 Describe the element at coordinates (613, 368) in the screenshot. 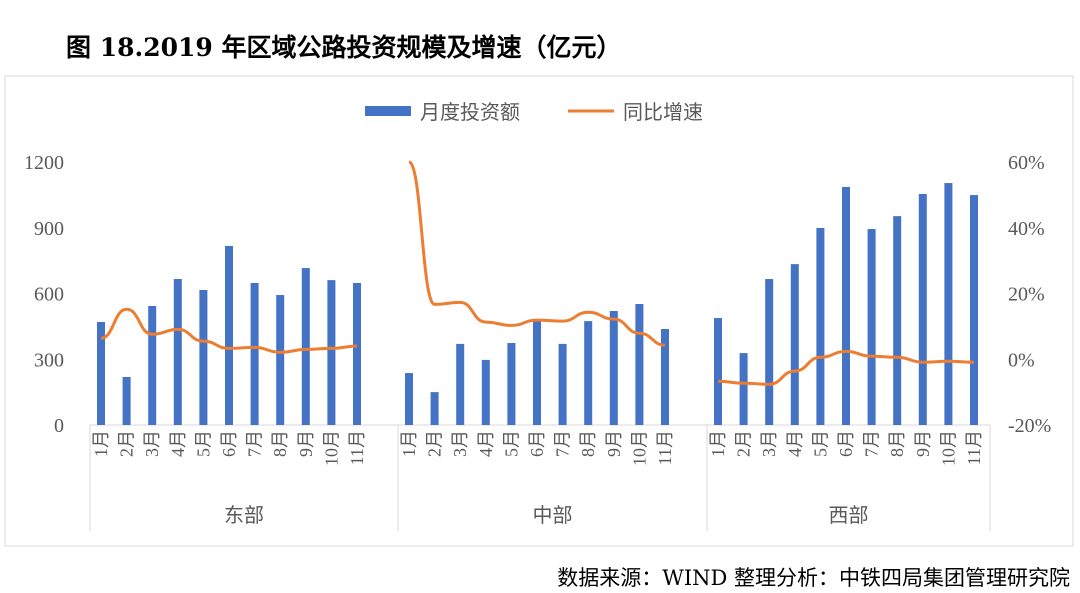

I see `bar-中部-9月` at that location.